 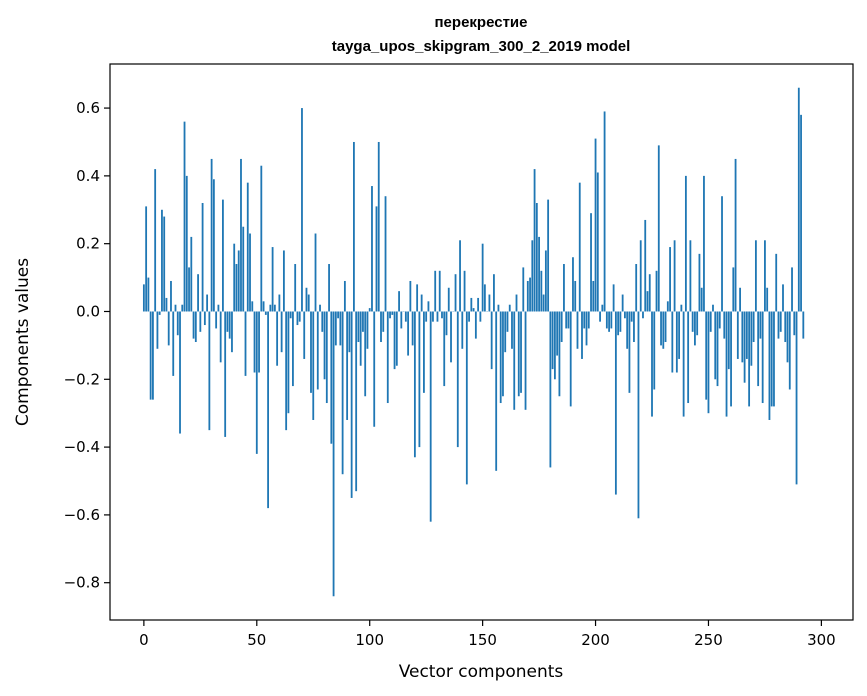 What do you see at coordinates (708, 640) in the screenshot?
I see `x-tick-label: 250` at bounding box center [708, 640].